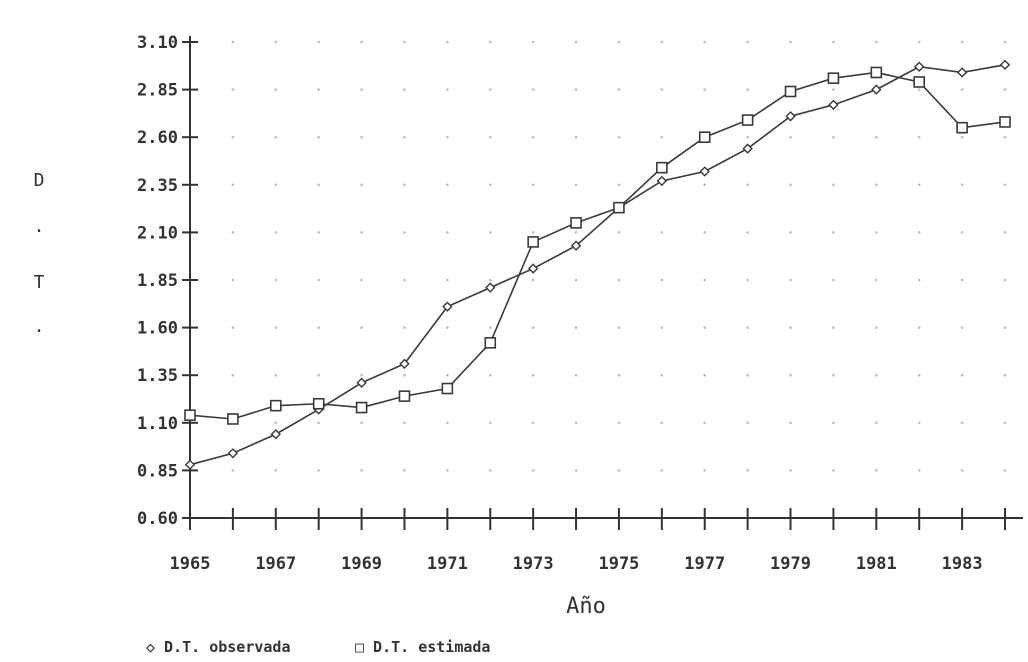 The height and width of the screenshot is (662, 1028). I want to click on x-tick-labels: 1965 1967 1969 1971 1973 1975 1977 1979 1981 1983, so click(576, 564).